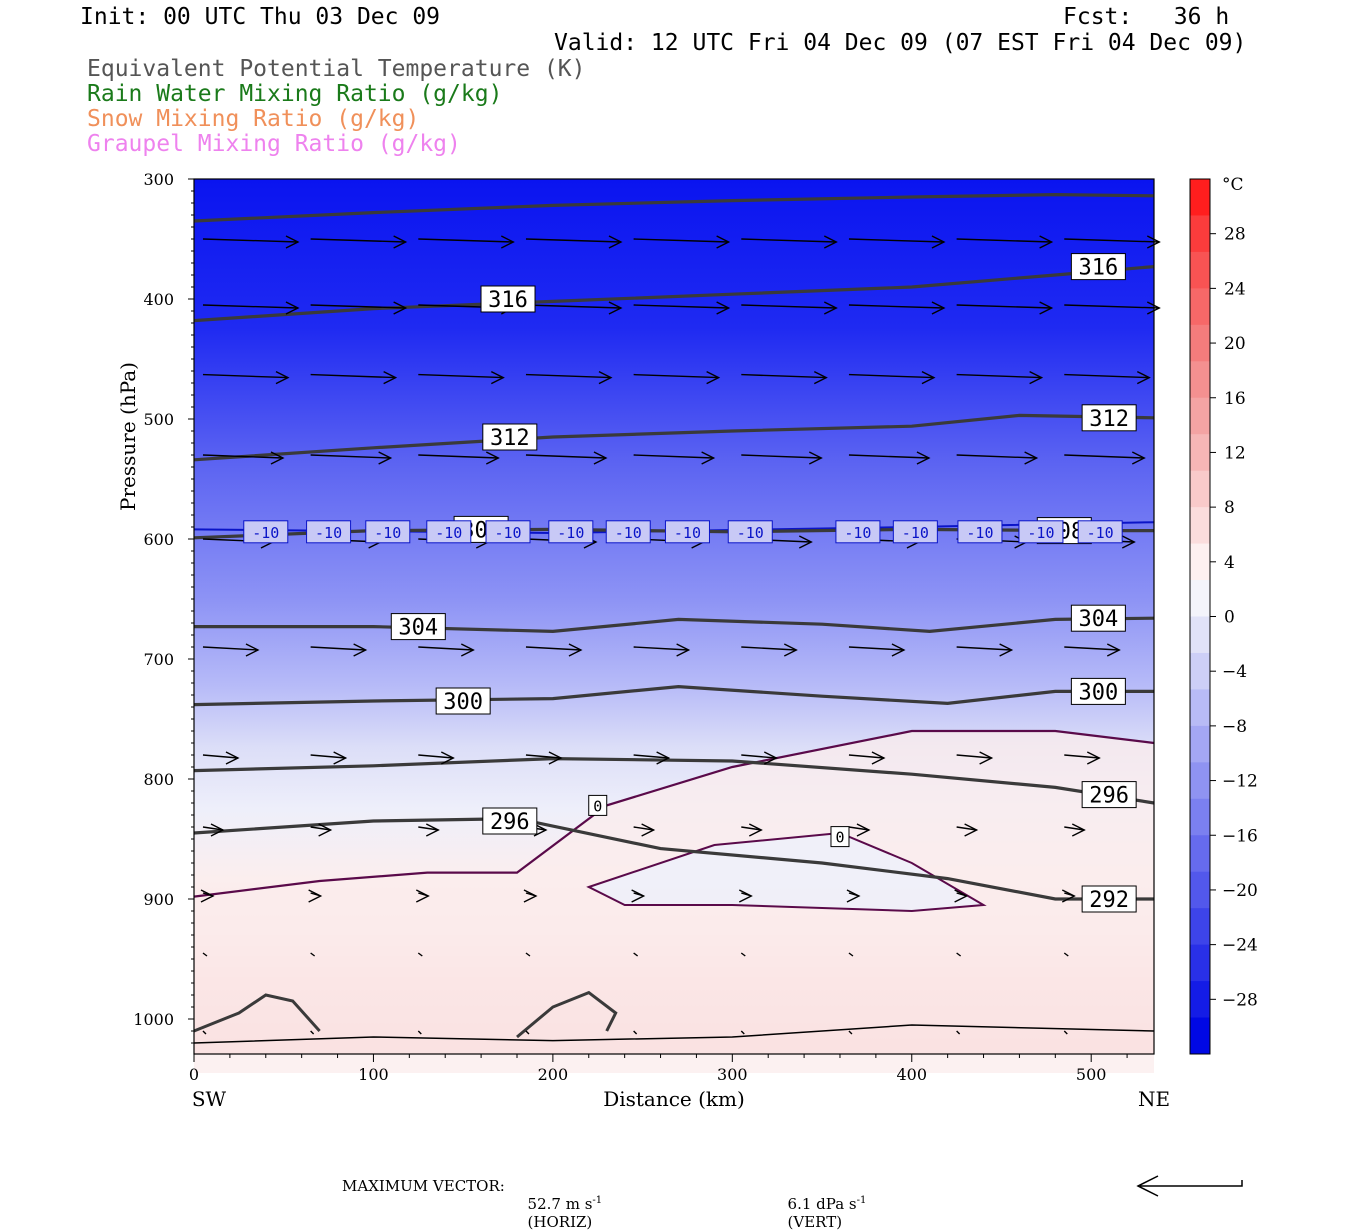  Describe the element at coordinates (732, 1074) in the screenshot. I see `x-tick-label: 300` at that location.